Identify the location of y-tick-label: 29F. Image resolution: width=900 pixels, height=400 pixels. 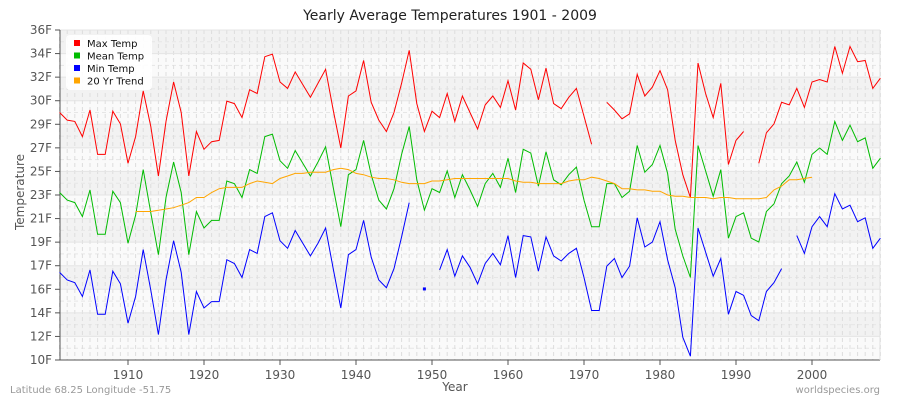
(41, 124).